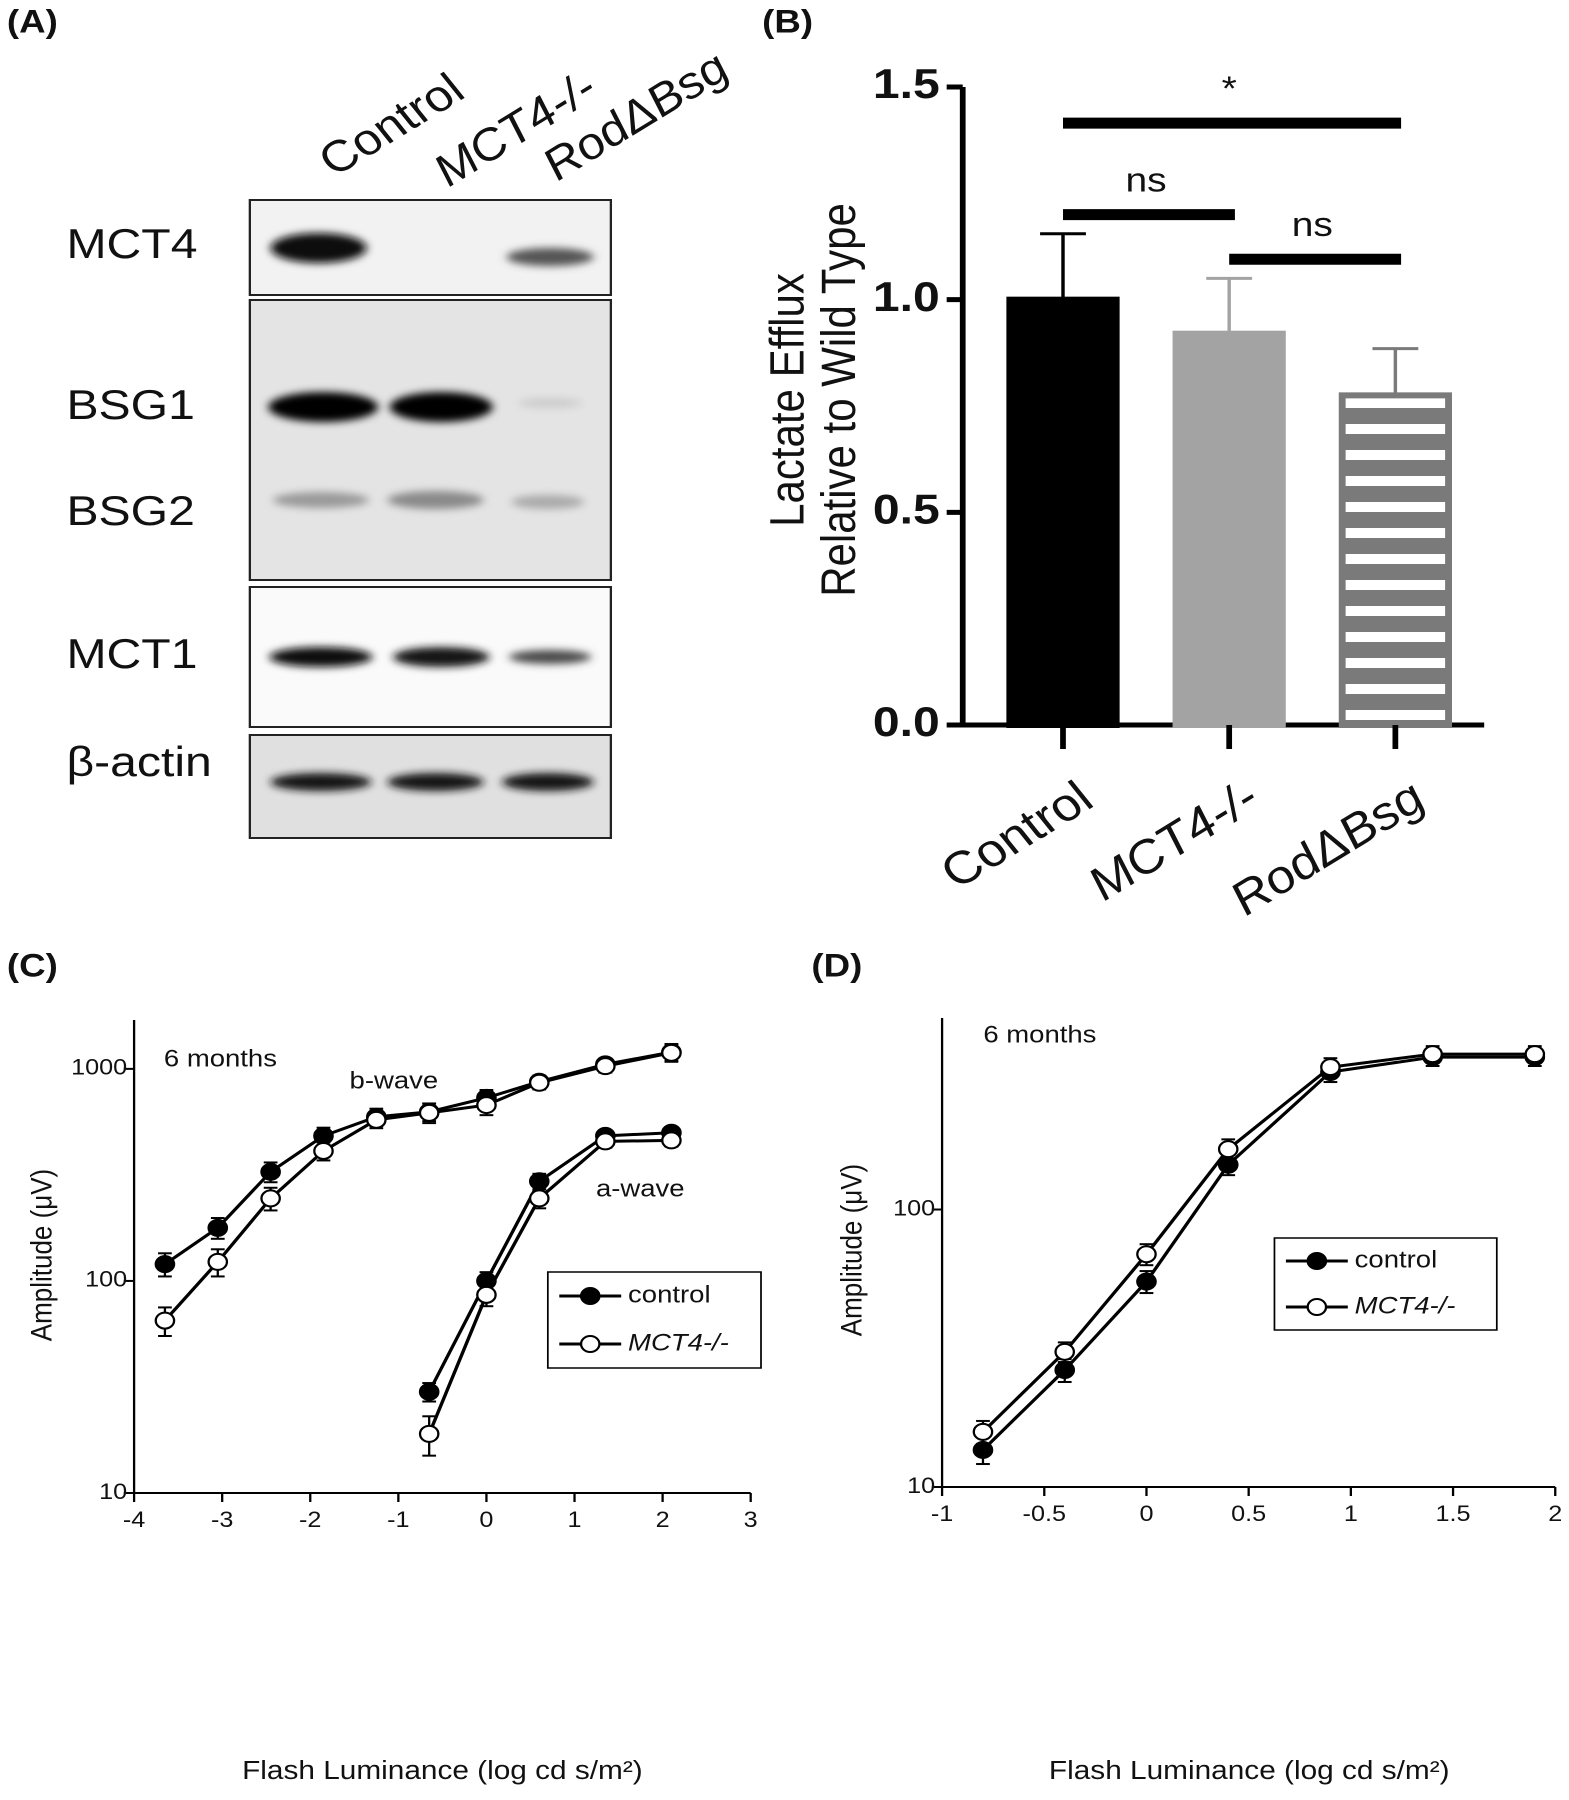 The image size is (1569, 1800). I want to click on band-label: BSG2, so click(130, 510).